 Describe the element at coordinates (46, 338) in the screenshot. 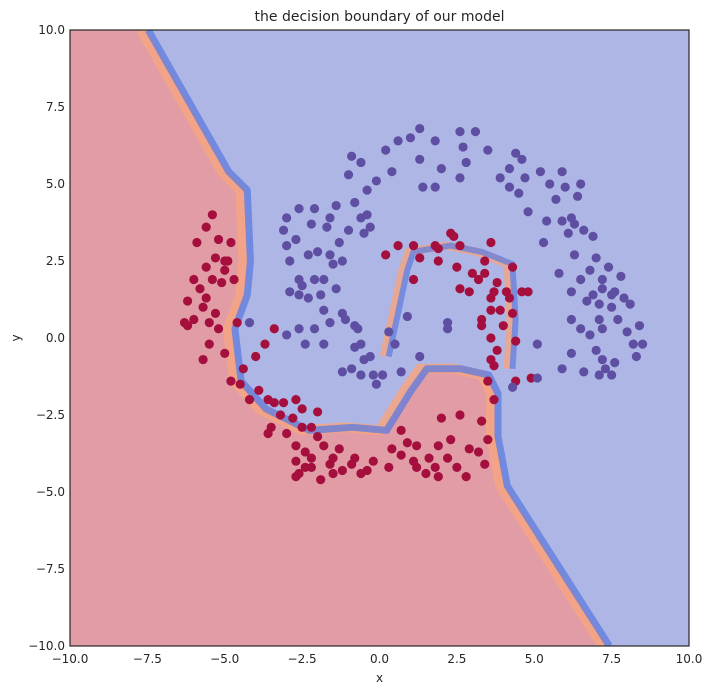

I see `y-axis-ticks: −10.0 −7.5 −5.0 −2.5 0.0 2.5 5.0 7.5 10.0` at that location.